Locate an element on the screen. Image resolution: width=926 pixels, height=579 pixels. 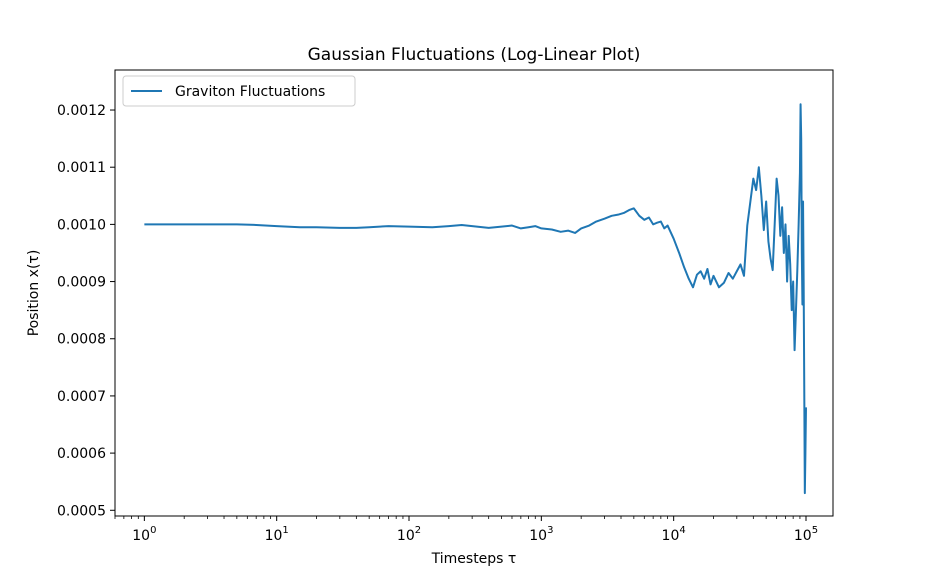
y-tick-label: 0.0010 is located at coordinates (81, 225).